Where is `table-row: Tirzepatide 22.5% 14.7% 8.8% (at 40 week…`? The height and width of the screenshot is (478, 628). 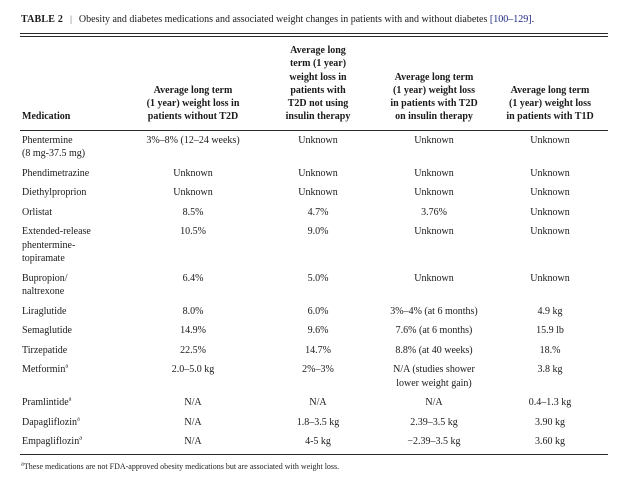 table-row: Tirzepatide 22.5% 14.7% 8.8% (at 40 week… is located at coordinates (314, 351).